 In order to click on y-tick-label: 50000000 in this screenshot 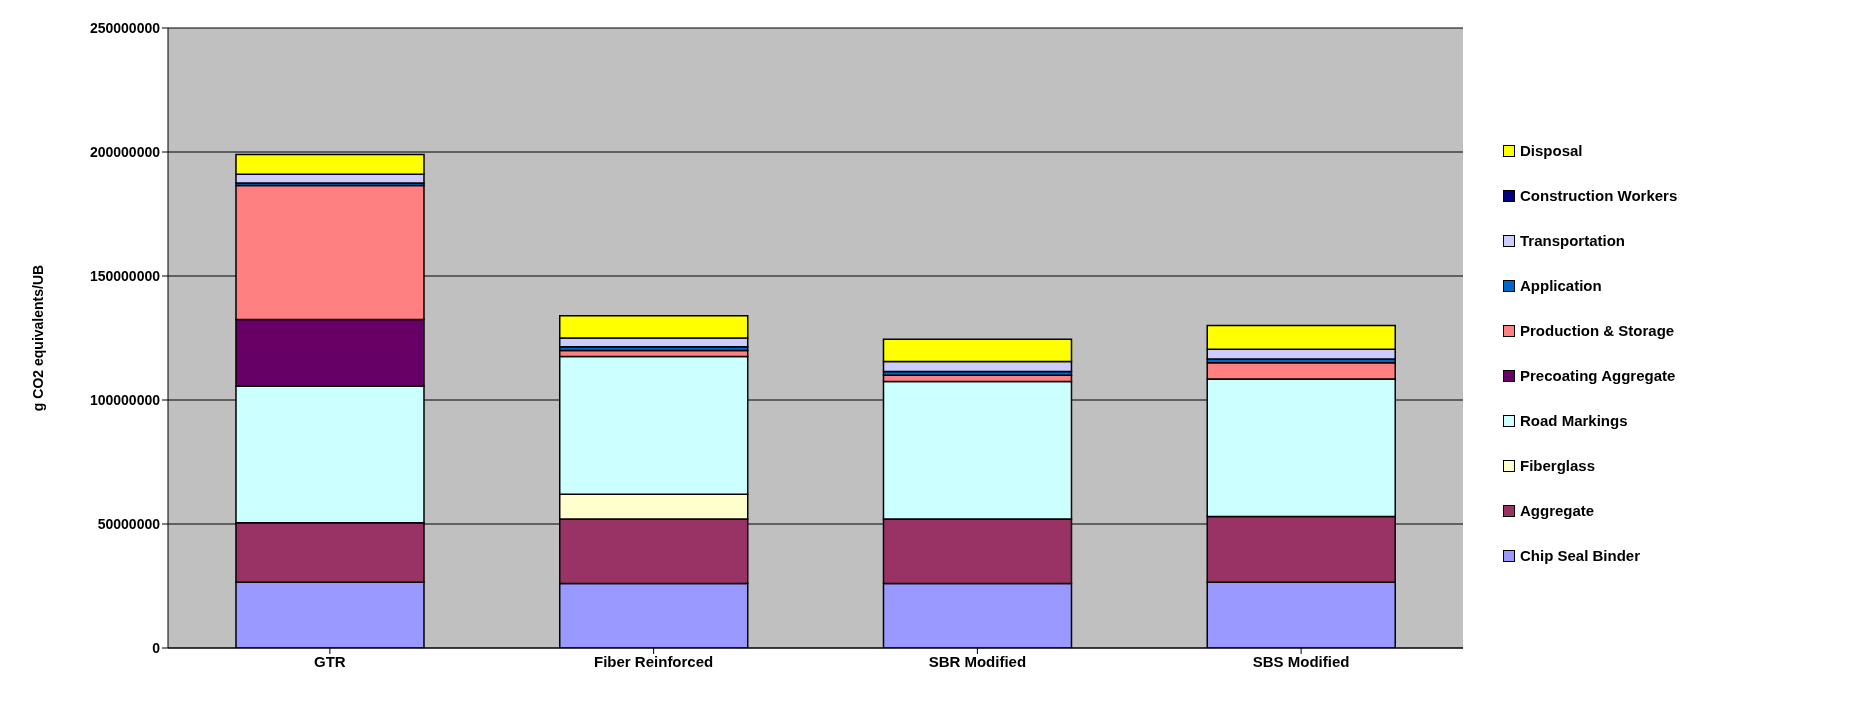, I will do `click(129, 523)`.